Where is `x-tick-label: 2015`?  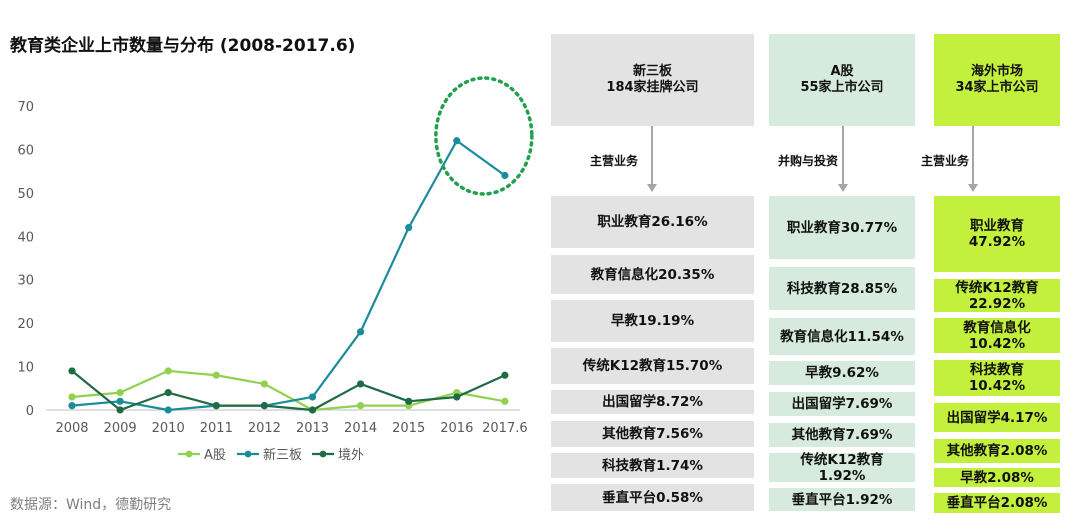
x-tick-label: 2015 is located at coordinates (408, 428).